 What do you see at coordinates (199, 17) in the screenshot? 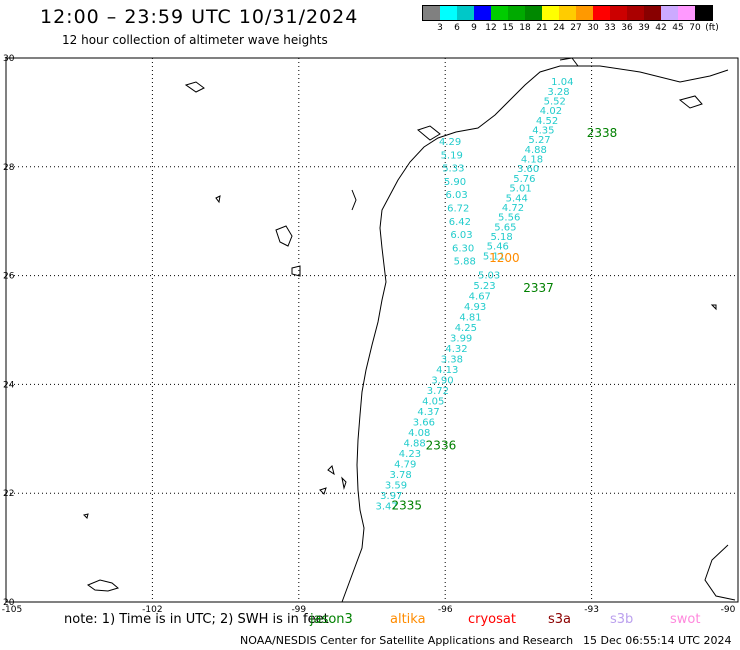
I see `map-title: 12:00 – 23:59 UTC 10/31/2024` at bounding box center [199, 17].